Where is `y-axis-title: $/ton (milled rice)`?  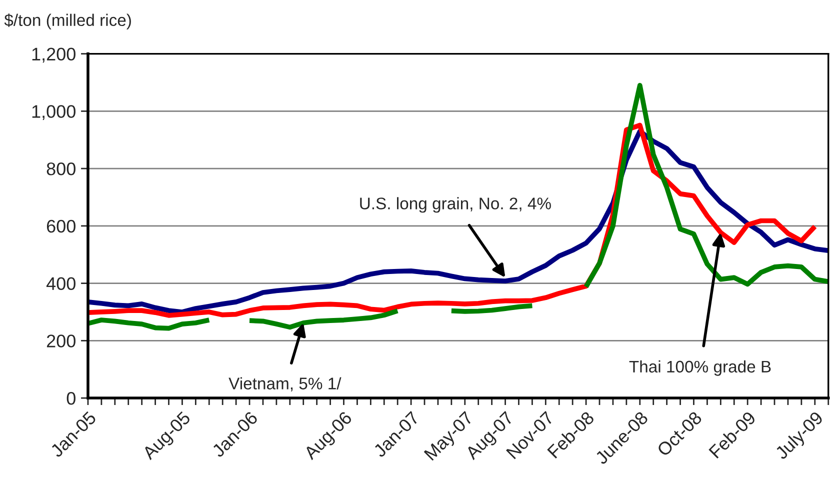
y-axis-title: $/ton (milled rice) is located at coordinates (67, 22).